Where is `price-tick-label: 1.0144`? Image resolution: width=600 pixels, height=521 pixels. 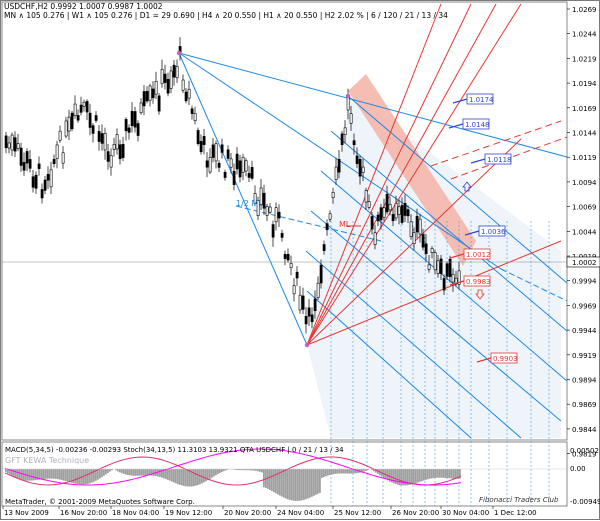
price-tick-label: 1.0144 is located at coordinates (584, 134).